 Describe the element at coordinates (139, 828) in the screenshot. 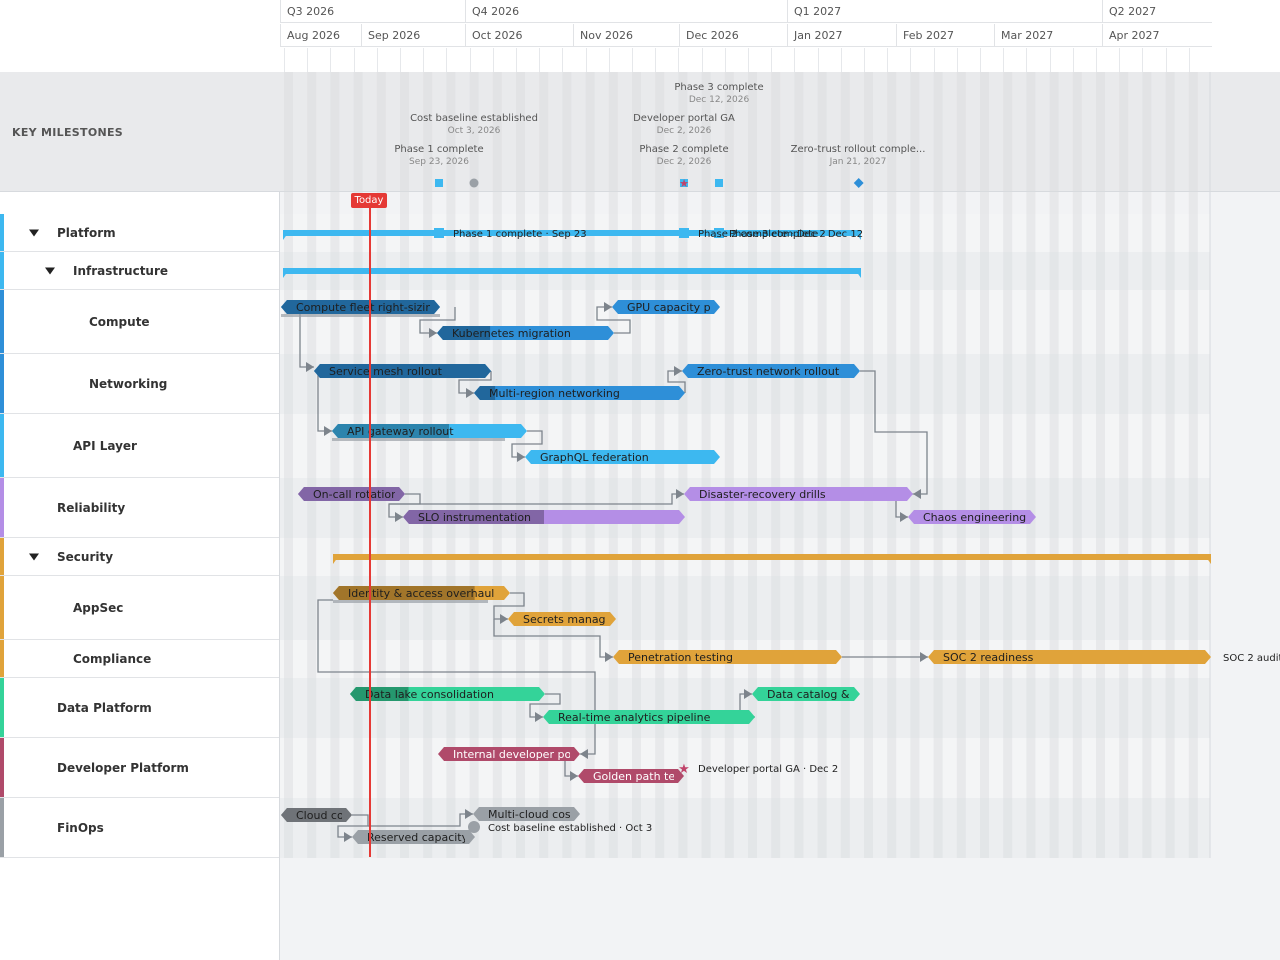

I see `row-finops: FinOps` at that location.